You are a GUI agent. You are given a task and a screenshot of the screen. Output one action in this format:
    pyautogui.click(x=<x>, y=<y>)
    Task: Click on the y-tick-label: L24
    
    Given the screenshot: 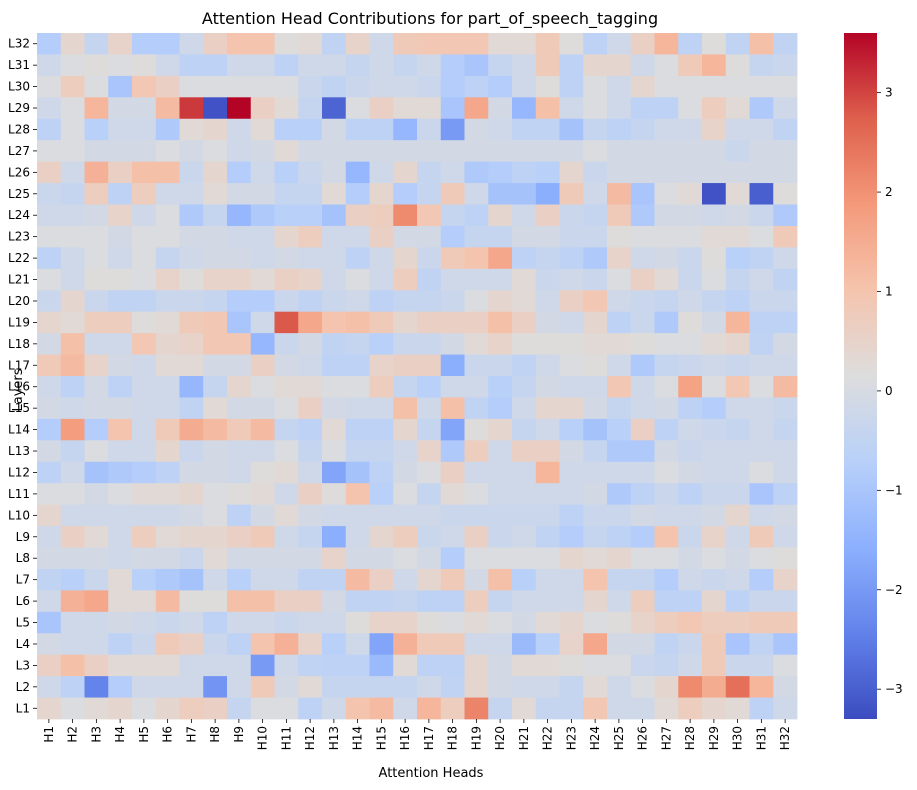 What is the action you would take?
    pyautogui.click(x=19, y=215)
    